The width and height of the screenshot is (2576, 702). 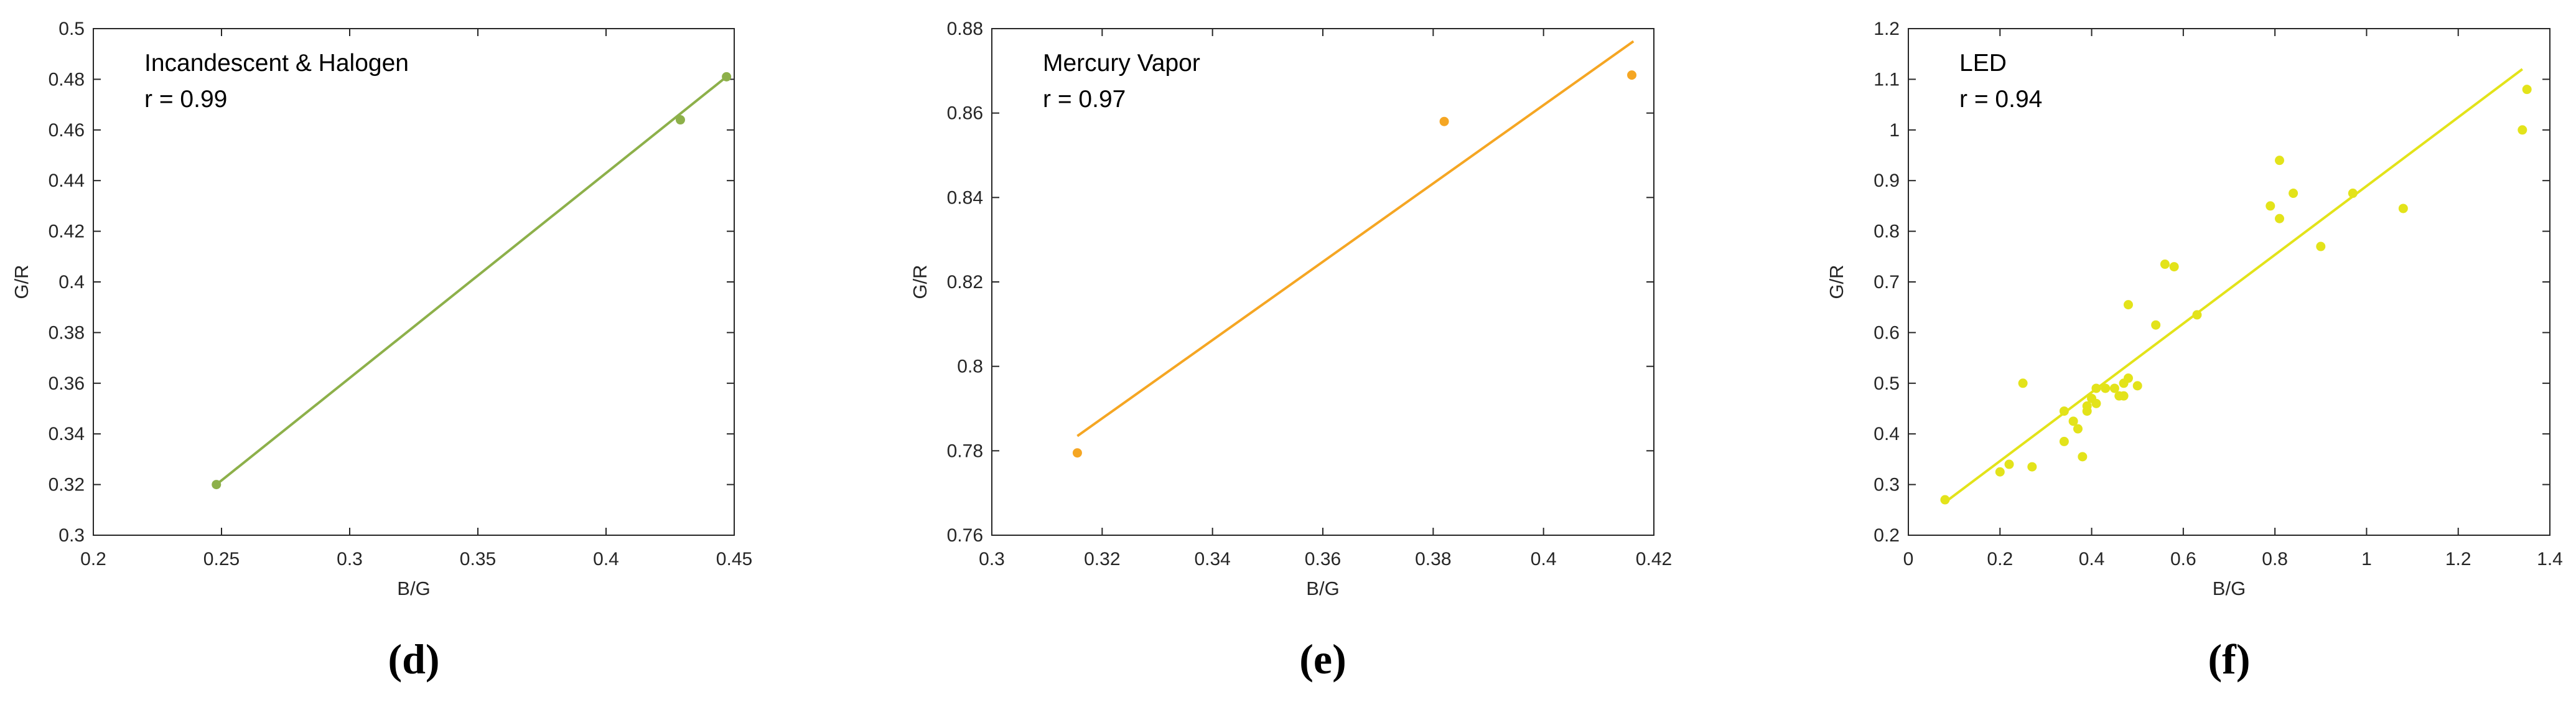 I want to click on panel-d-y-tick-label: 0.34, so click(x=67, y=434).